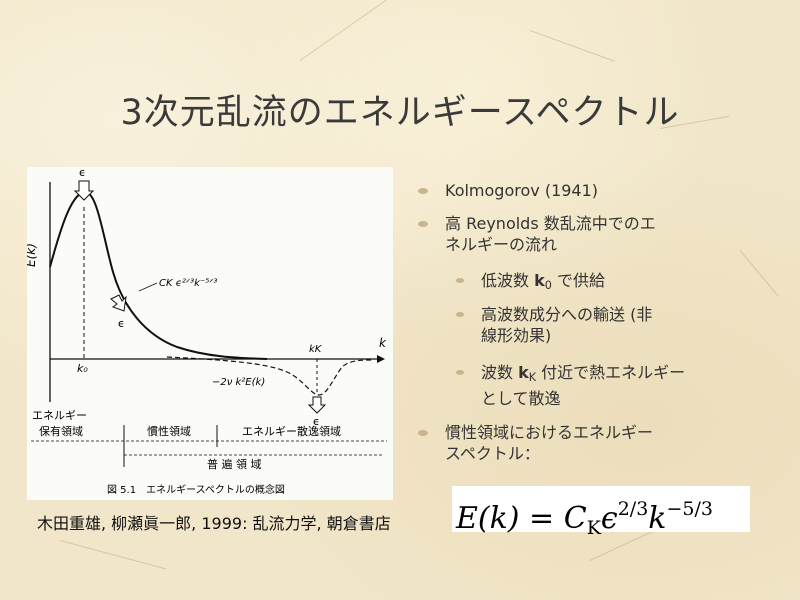  What do you see at coordinates (121, 323) in the screenshot?
I see `cascade-epsilon-label: ϵ` at bounding box center [121, 323].